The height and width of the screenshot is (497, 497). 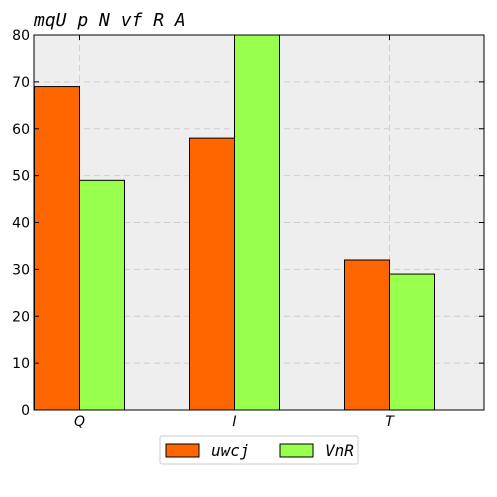 What do you see at coordinates (367, 335) in the screenshot?
I see `bar-uwcj-T` at bounding box center [367, 335].